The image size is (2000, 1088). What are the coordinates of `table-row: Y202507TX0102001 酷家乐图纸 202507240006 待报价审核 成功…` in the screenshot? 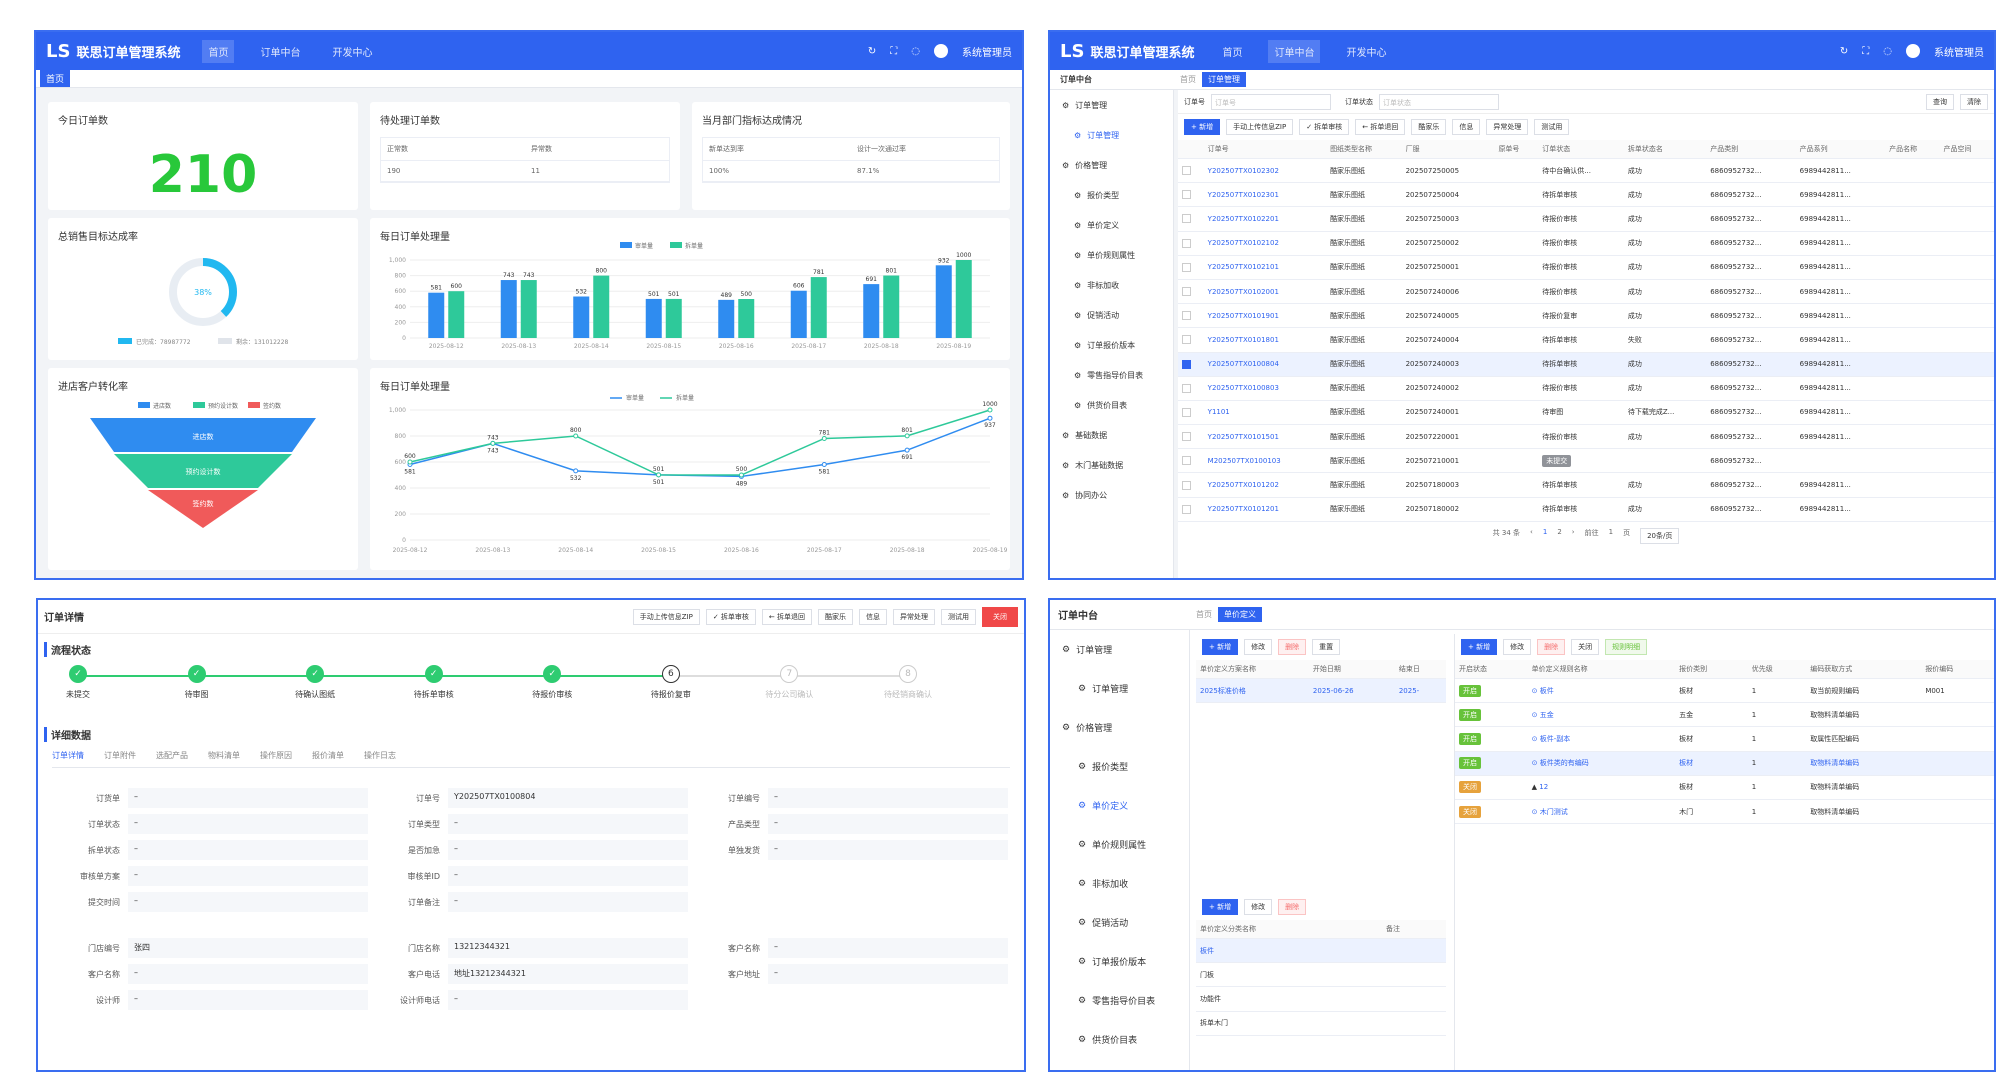 It's located at (1586, 292).